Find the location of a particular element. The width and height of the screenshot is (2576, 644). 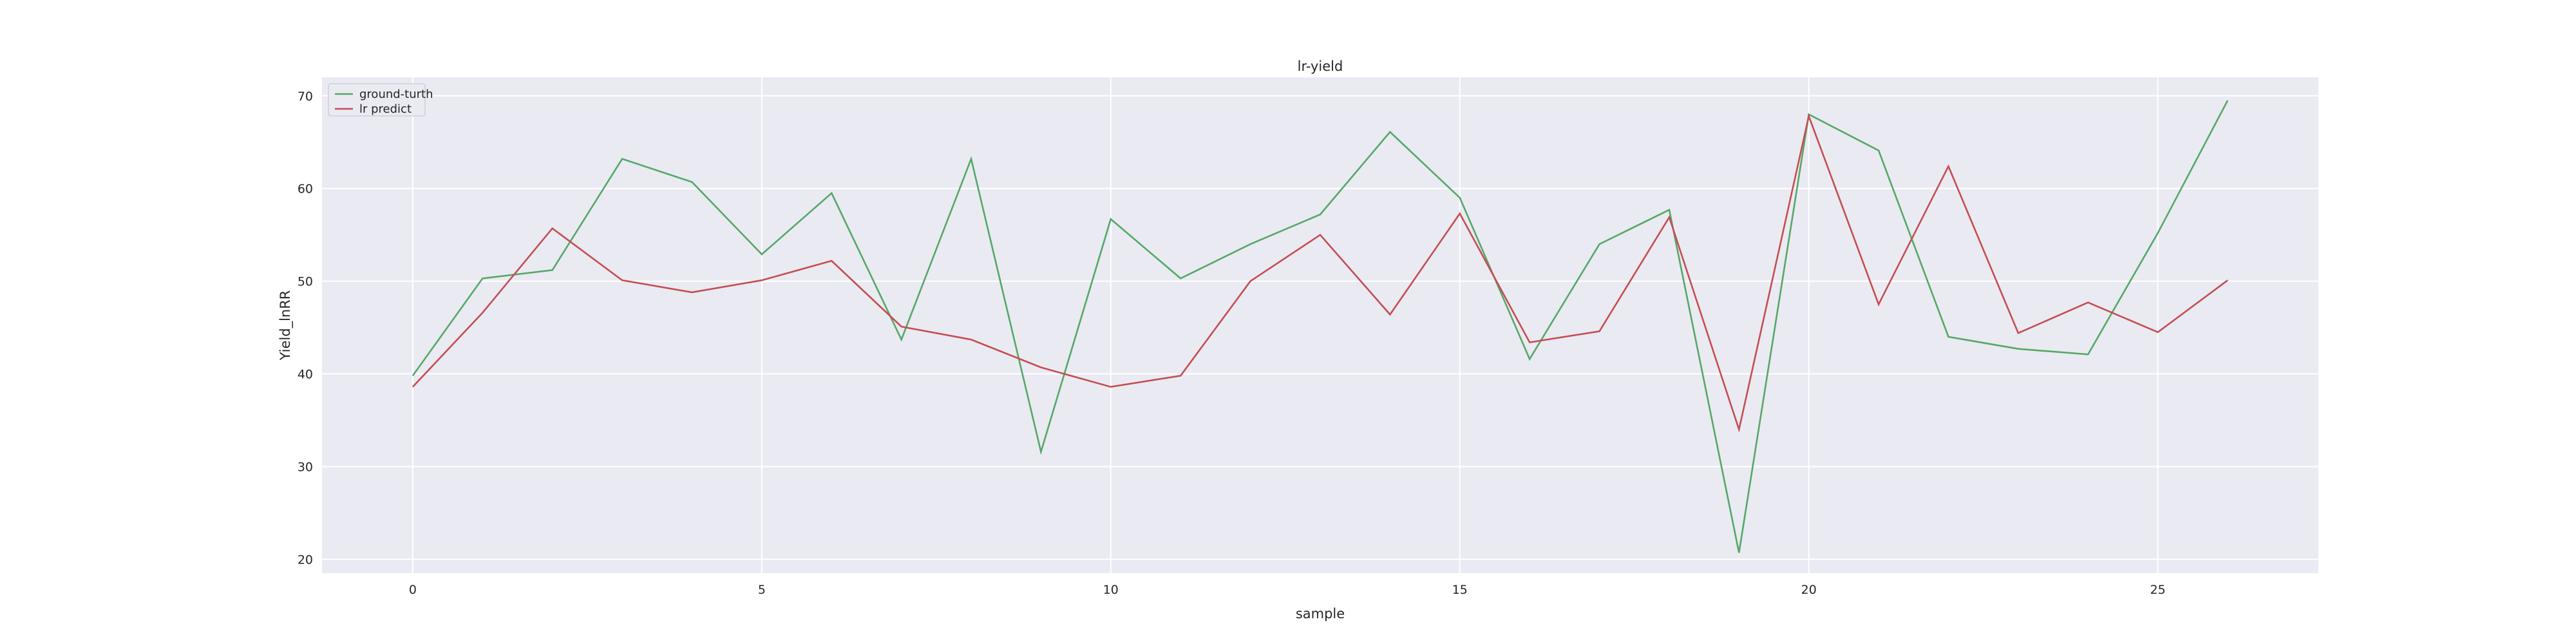

x-tick-label: 25 is located at coordinates (2158, 590).